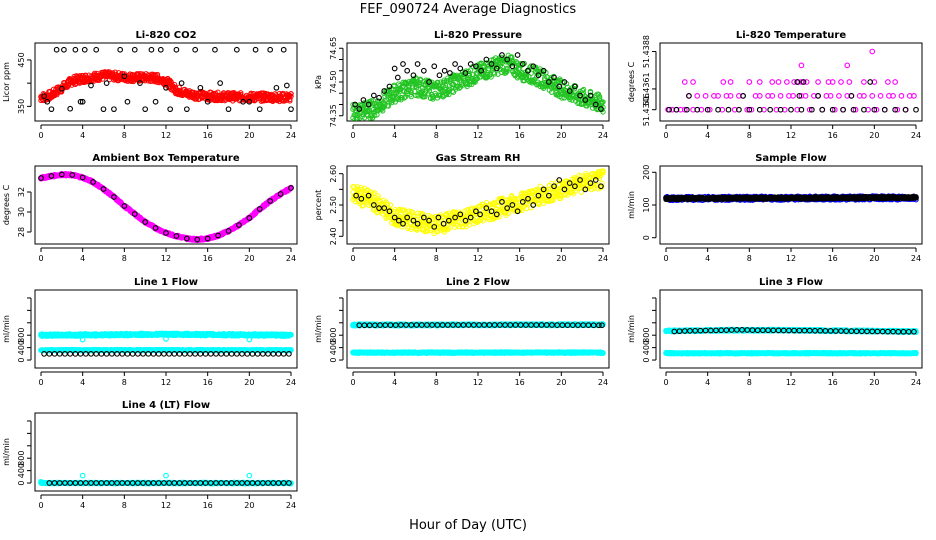 This screenshot has height=540, width=936. What do you see at coordinates (333, 205) in the screenshot?
I see `y-tick-label: 2.50` at bounding box center [333, 205].